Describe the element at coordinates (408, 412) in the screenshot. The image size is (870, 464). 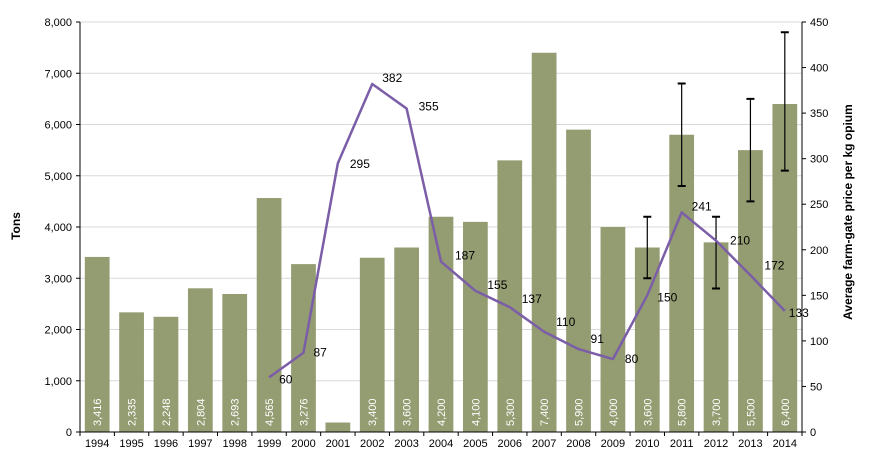
I see `bar-label-2003: 3,600` at that location.